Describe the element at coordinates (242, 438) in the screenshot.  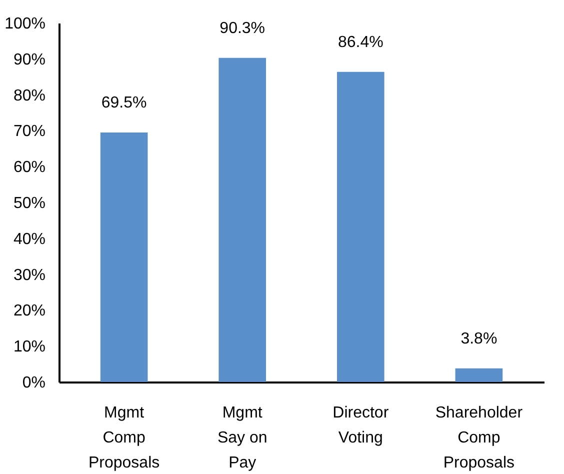
I see `x-tick-label: Mgmt Say on Pay` at that location.